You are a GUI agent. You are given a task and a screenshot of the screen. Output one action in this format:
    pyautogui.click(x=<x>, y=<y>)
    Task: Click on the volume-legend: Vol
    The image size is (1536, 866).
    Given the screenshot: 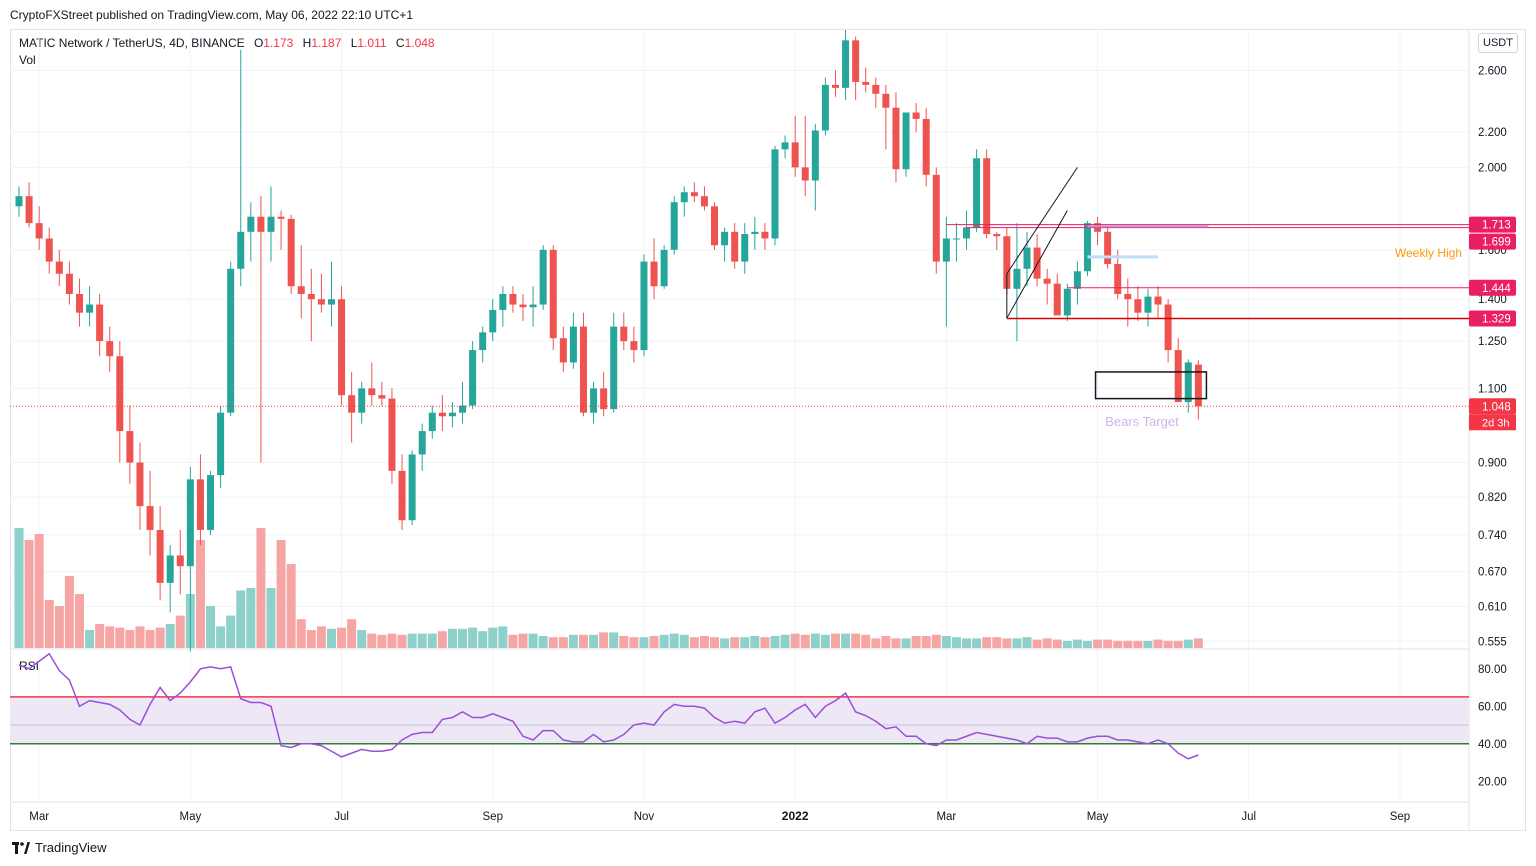 What is the action you would take?
    pyautogui.click(x=27, y=60)
    